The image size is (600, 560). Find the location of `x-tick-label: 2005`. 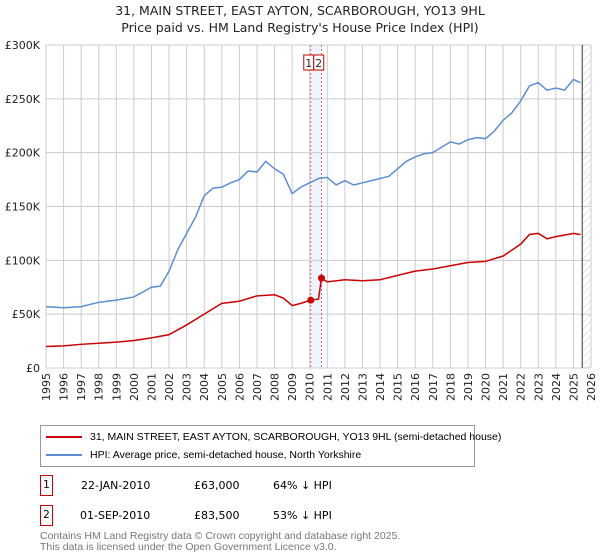

x-tick-label: 2005 is located at coordinates (222, 387).